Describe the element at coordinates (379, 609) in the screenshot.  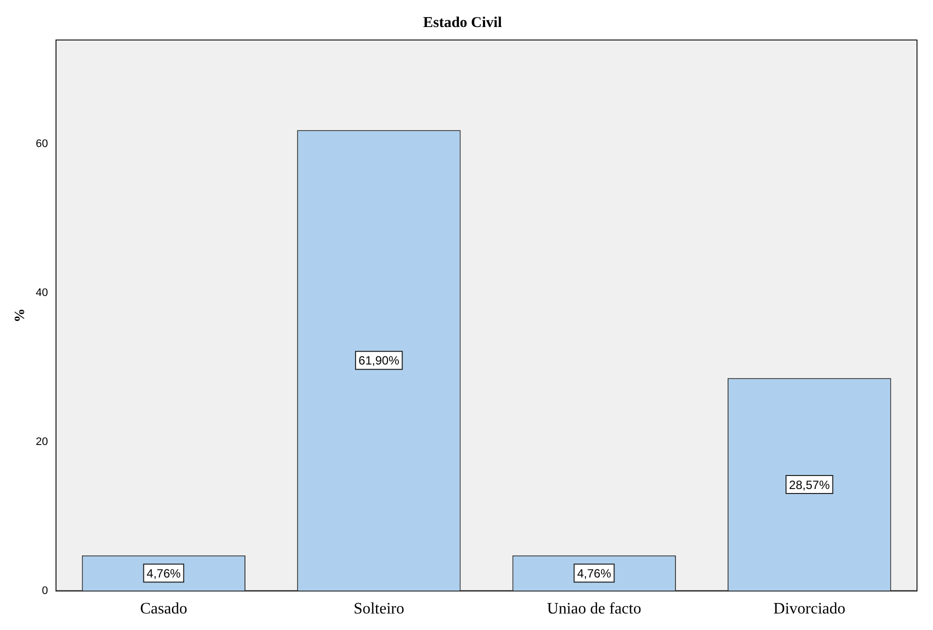
I see `x-tick-label: Solteiro` at that location.